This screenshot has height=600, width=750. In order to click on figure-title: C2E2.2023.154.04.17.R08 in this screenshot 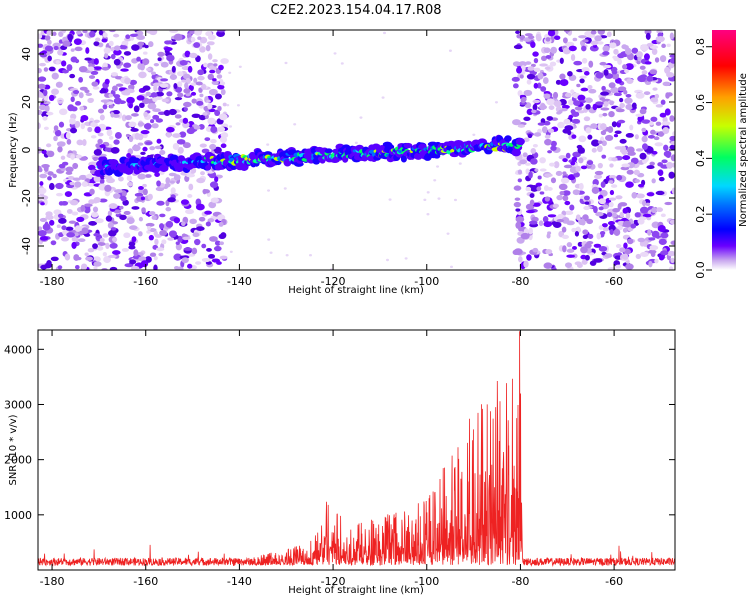, I will do `click(355, 10)`.